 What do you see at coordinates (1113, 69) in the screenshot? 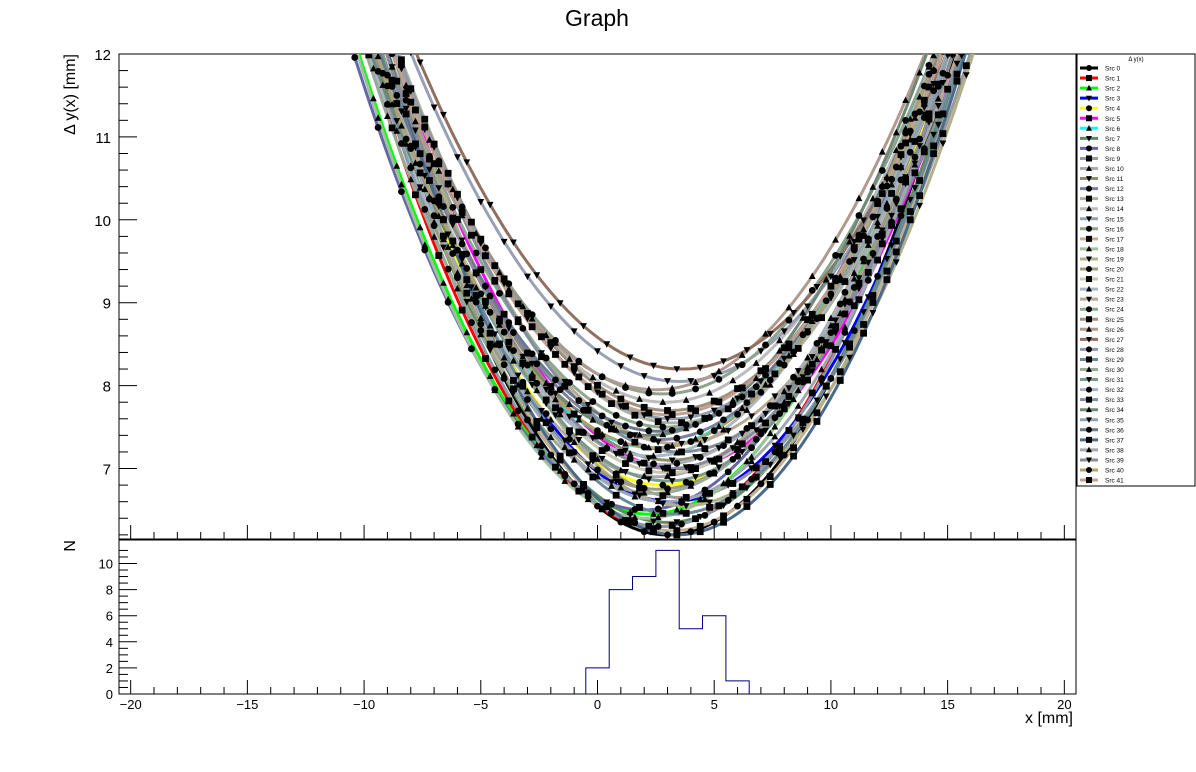
I see `legend-label: Src 0` at bounding box center [1113, 69].